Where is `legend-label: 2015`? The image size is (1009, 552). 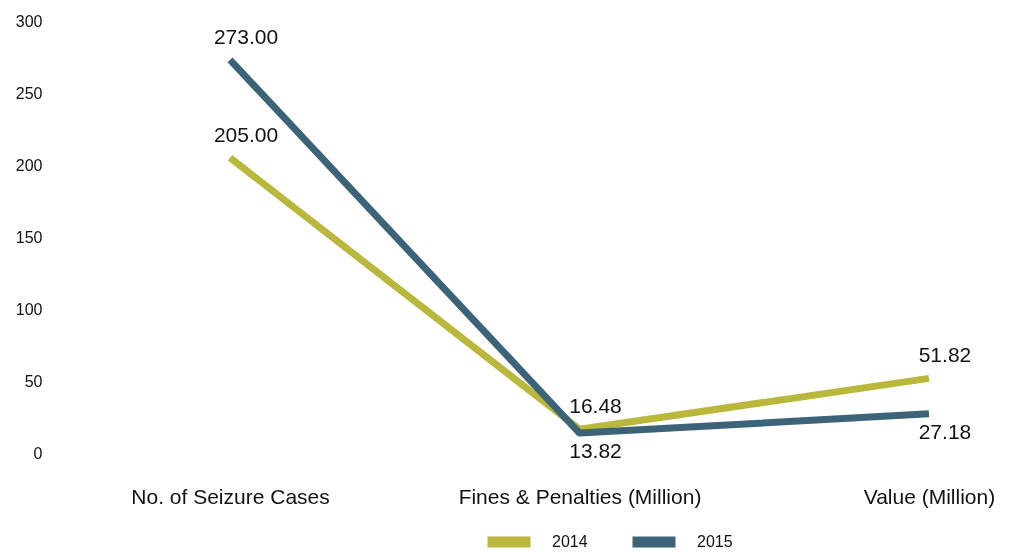
legend-label: 2015 is located at coordinates (715, 541).